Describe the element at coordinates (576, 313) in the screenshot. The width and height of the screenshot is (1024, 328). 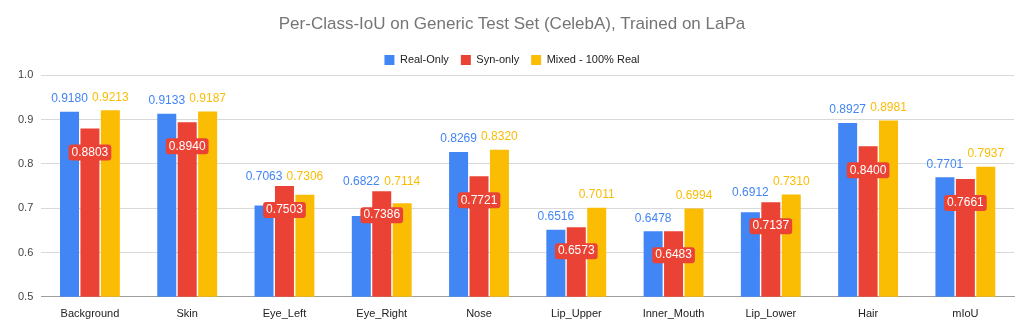
I see `x-tick-label: Lip_Upper` at that location.